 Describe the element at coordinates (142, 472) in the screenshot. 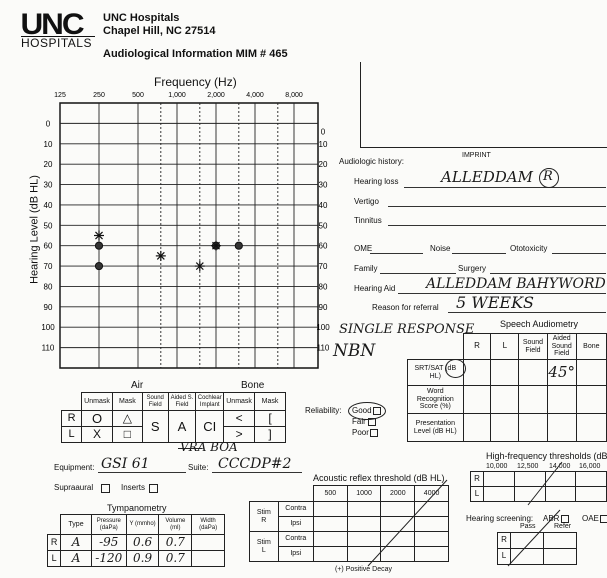

I see `equipment-line` at that location.